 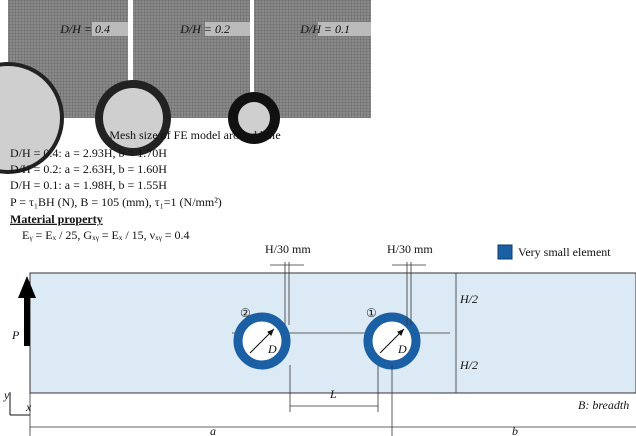 I want to click on axis-label: y, so click(x=6, y=395).